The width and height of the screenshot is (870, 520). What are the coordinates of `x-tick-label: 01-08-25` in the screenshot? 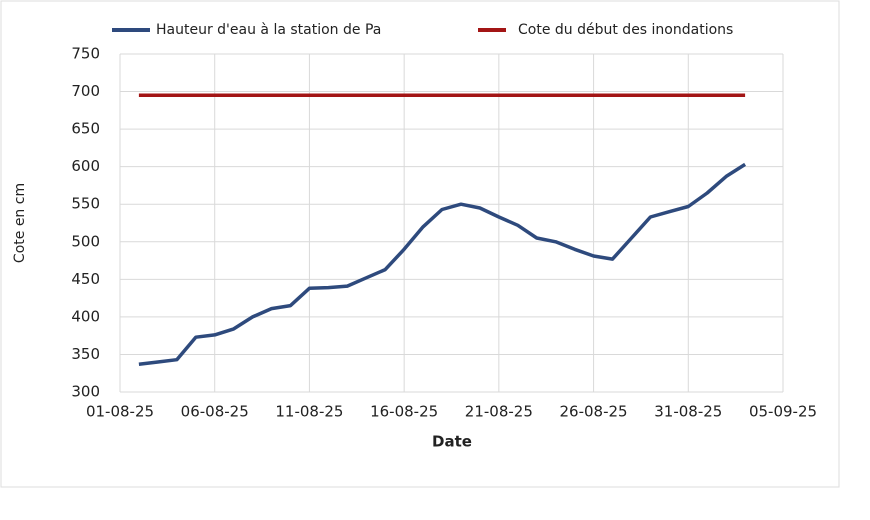 It's located at (120, 412).